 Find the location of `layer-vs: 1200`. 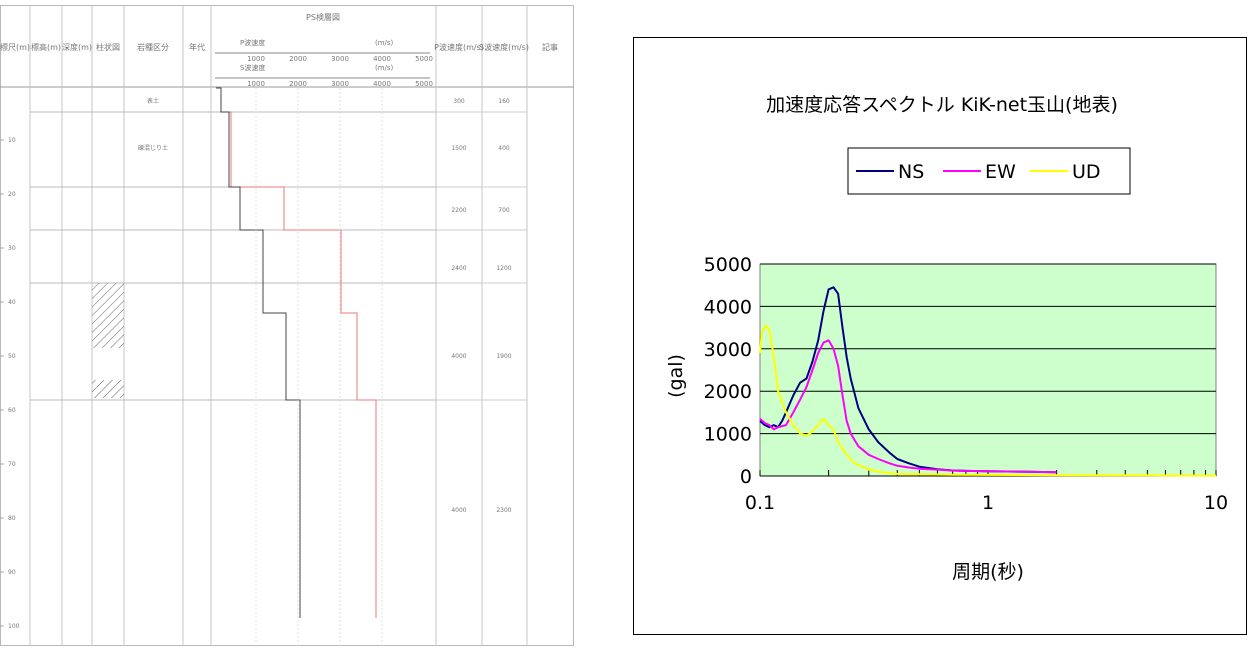

layer-vs: 1200 is located at coordinates (503, 268).